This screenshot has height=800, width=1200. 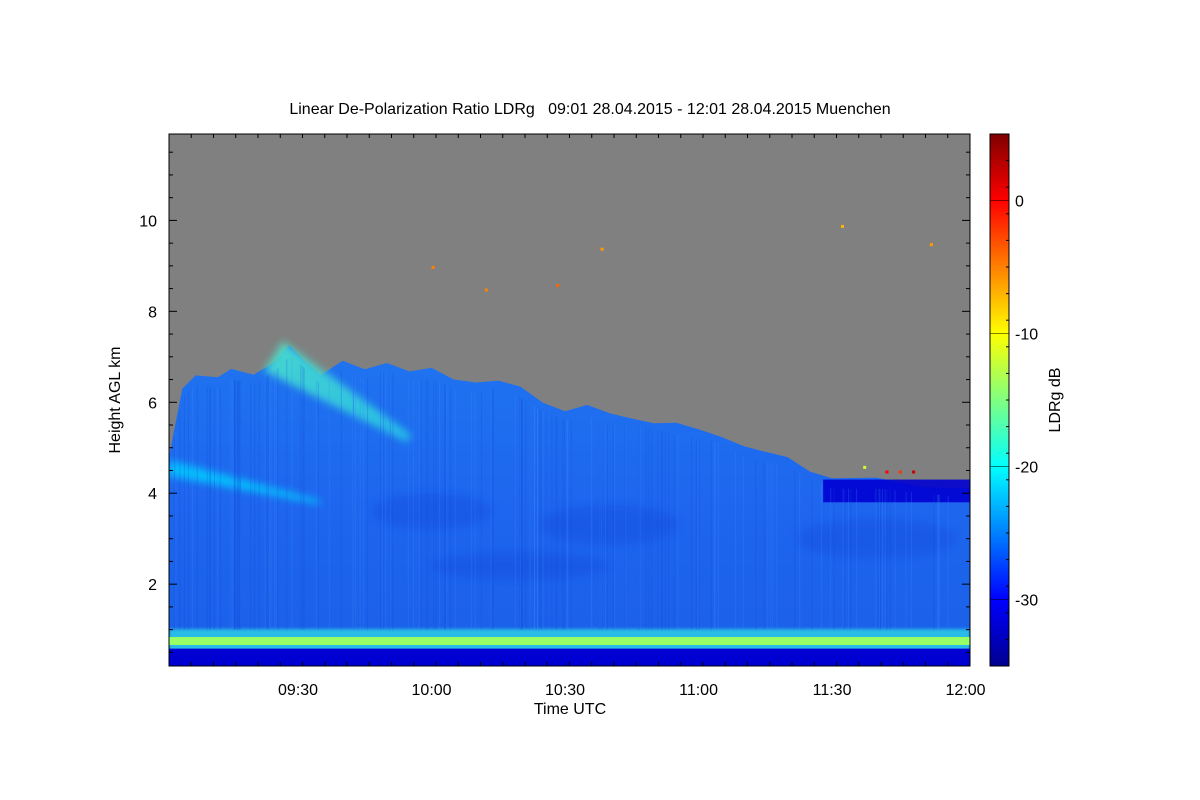 I want to click on x-tick-label: 10:30, so click(x=565, y=690).